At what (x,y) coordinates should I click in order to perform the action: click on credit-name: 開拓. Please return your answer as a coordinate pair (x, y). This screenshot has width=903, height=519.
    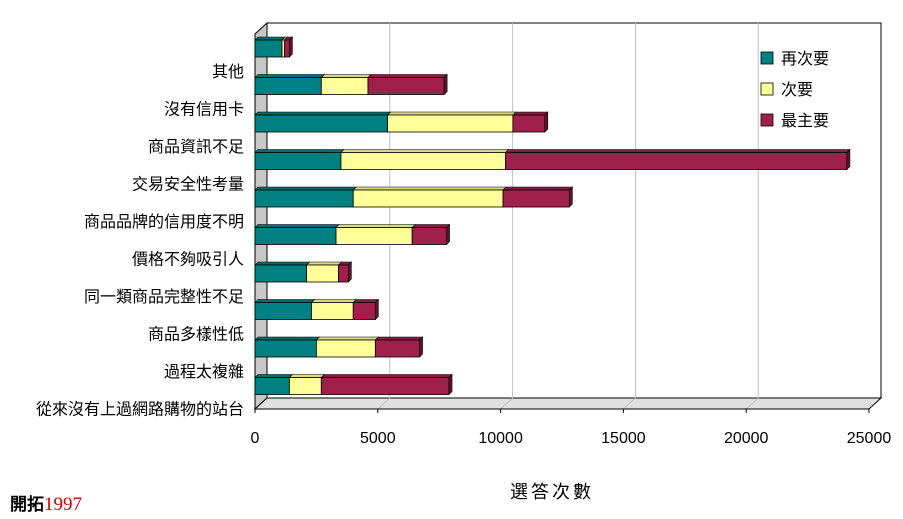
    Looking at the image, I should click on (27, 505).